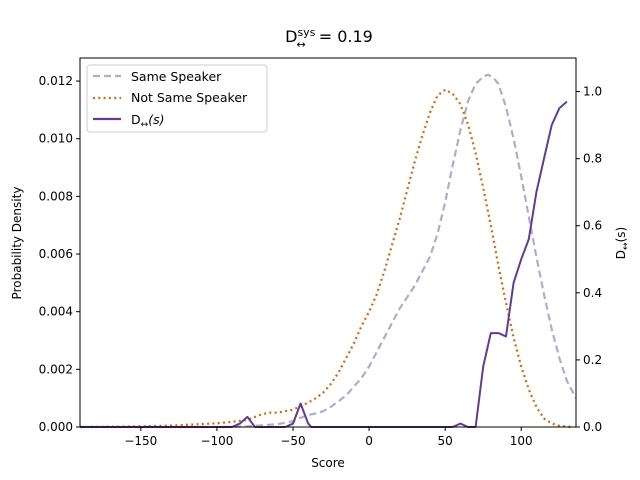 This screenshot has width=640, height=480. What do you see at coordinates (292, 441) in the screenshot?
I see `x-tick-label: −50` at bounding box center [292, 441].